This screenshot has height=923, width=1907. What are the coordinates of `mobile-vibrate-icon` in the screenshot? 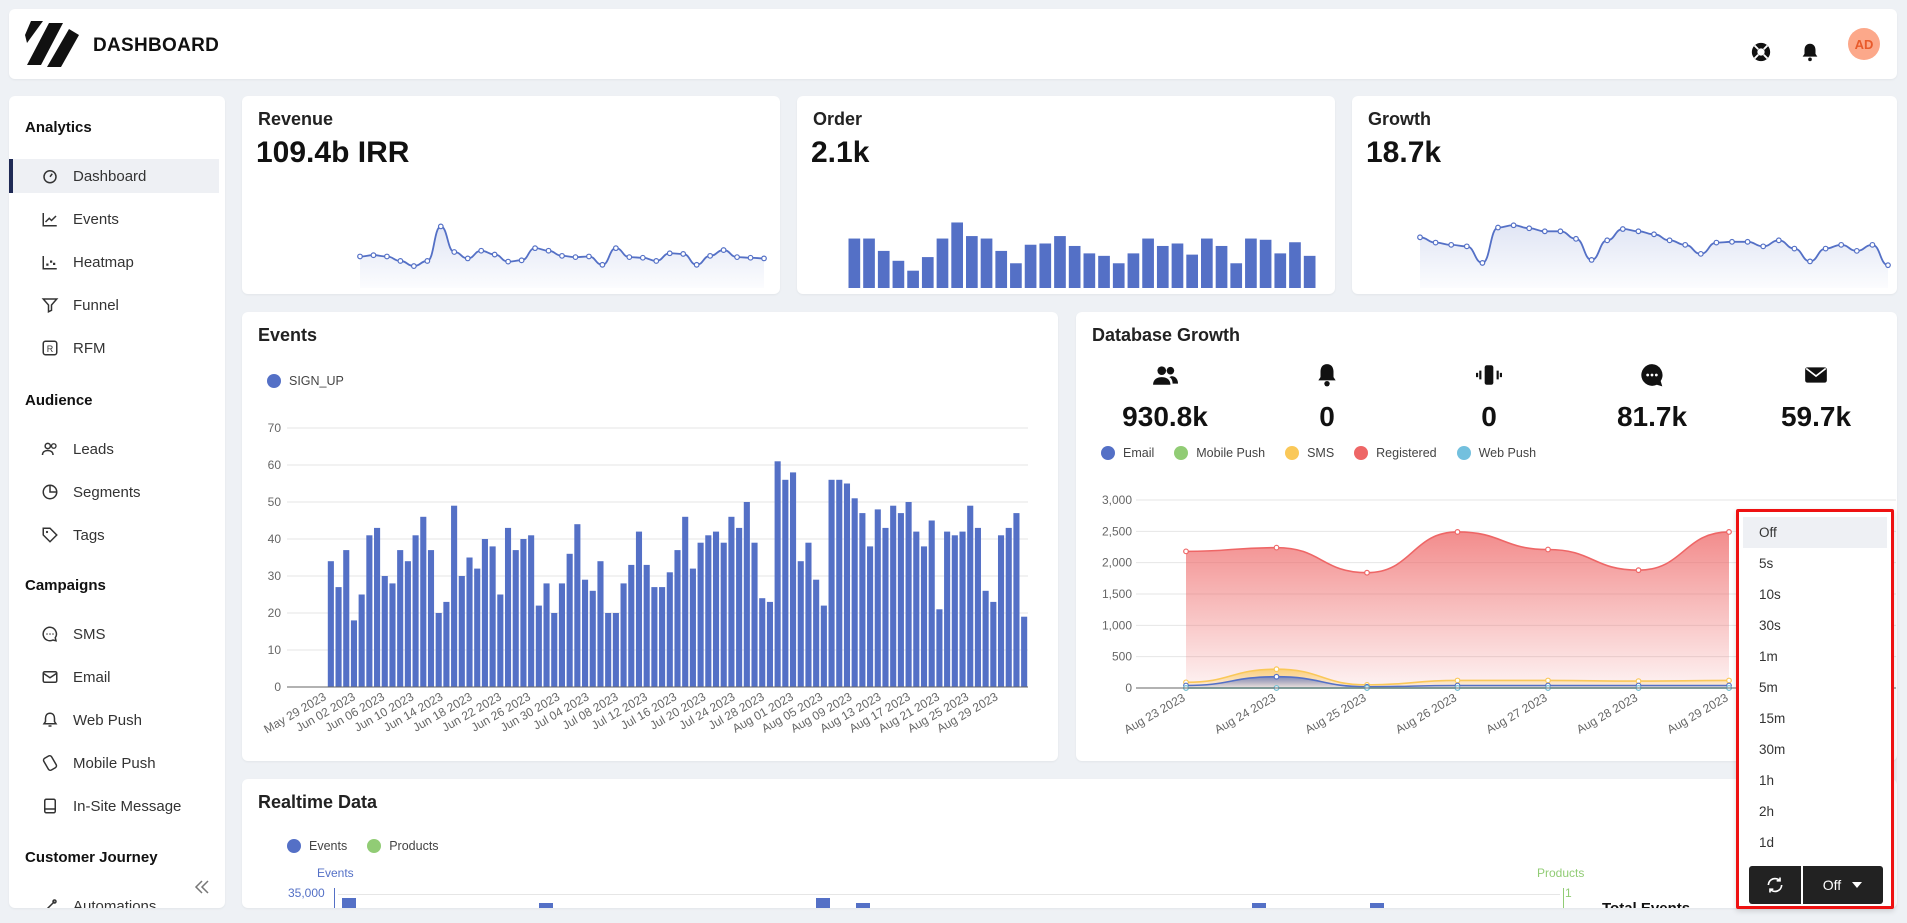 It's located at (1489, 375).